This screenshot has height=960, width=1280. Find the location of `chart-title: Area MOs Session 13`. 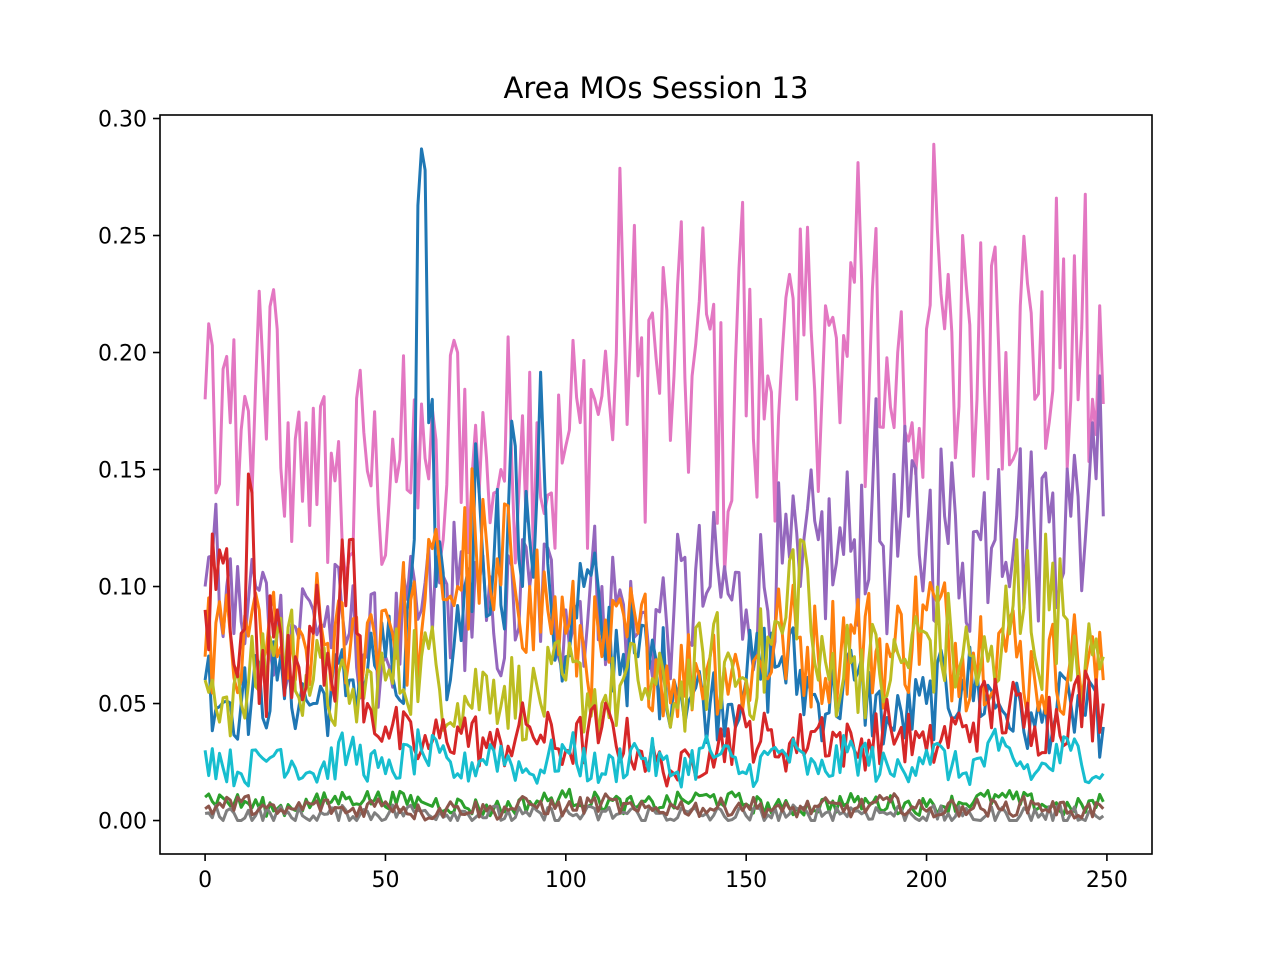

chart-title: Area MOs Session 13 is located at coordinates (656, 88).